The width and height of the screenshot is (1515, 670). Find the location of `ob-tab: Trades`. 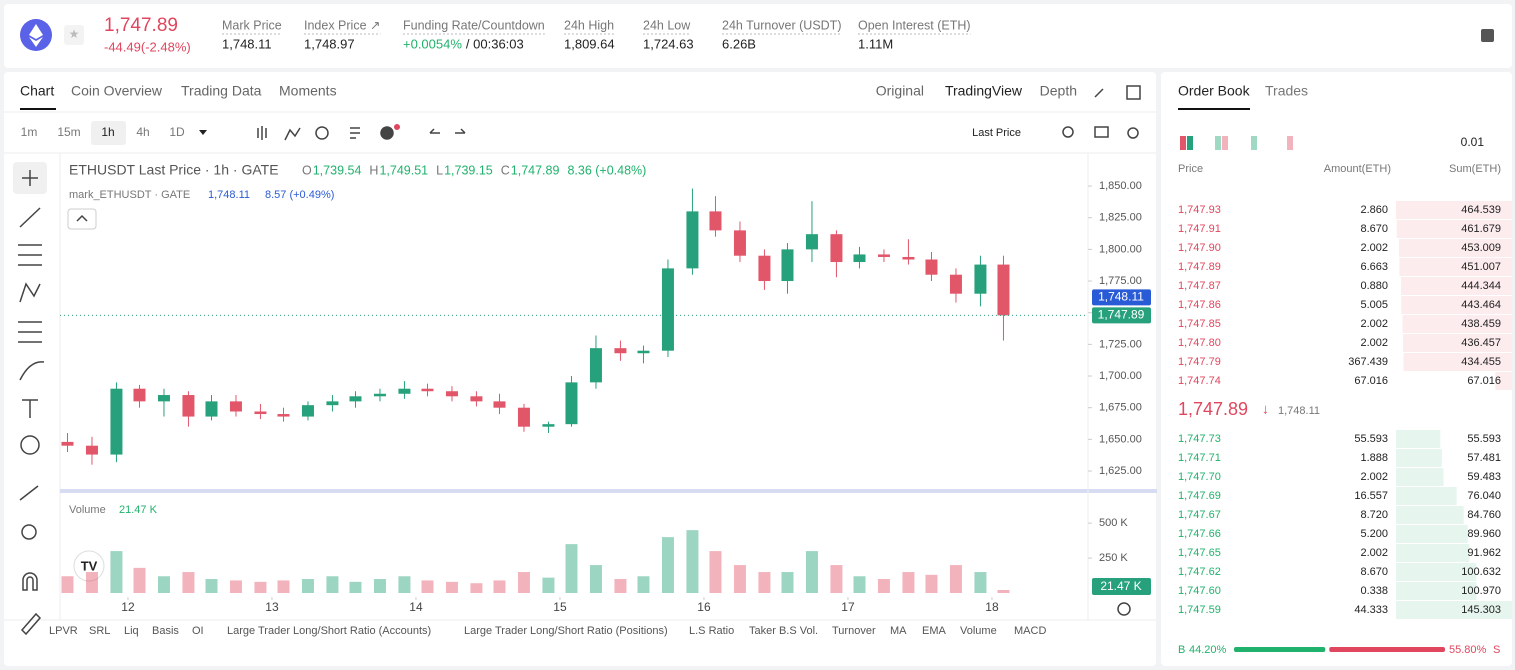

ob-tab: Trades is located at coordinates (1286, 91).